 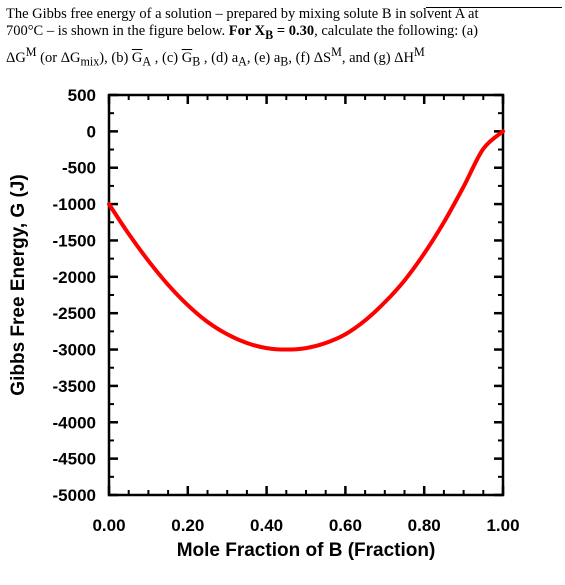 What do you see at coordinates (242, 61) in the screenshot?
I see `item-d-sub: A` at bounding box center [242, 61].